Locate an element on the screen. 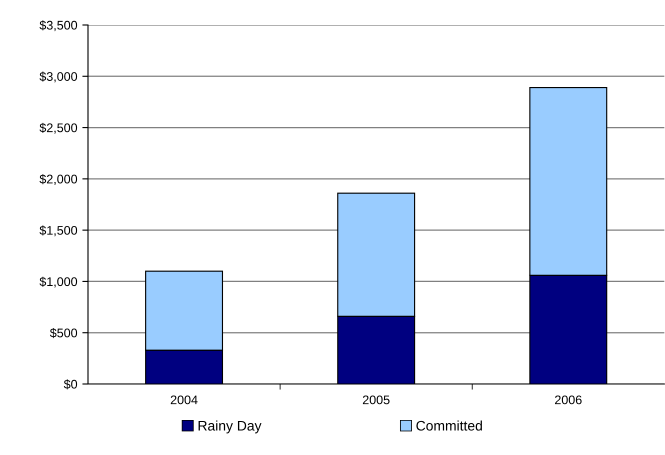 Image resolution: width=665 pixels, height=455 pixels. x-tick-label: 2005 is located at coordinates (376, 399).